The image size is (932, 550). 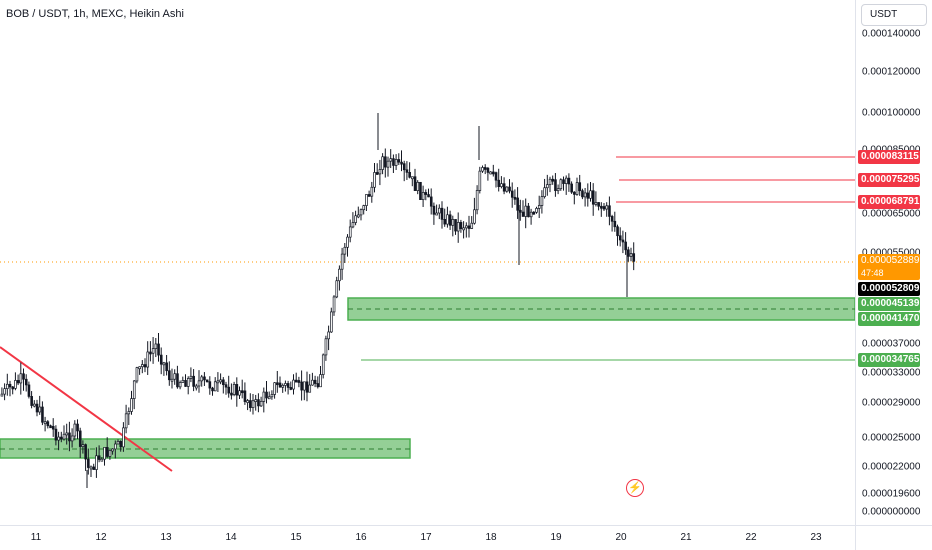 What do you see at coordinates (891, 403) in the screenshot?
I see `price-tick: 0.000029000` at bounding box center [891, 403].